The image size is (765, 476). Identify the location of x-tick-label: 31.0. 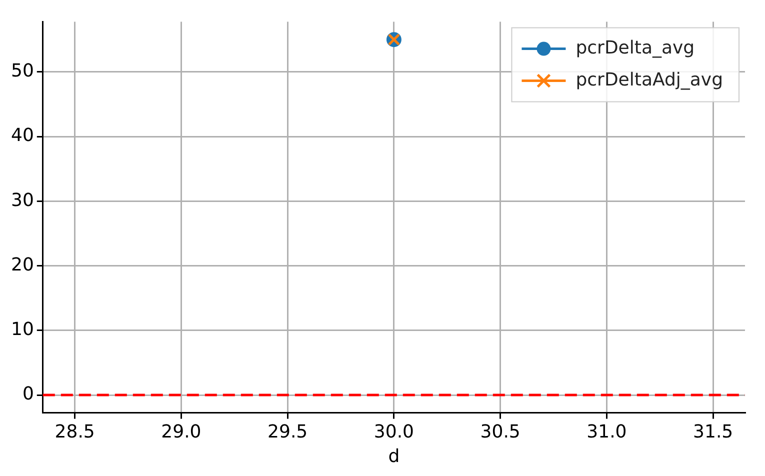
(606, 431).